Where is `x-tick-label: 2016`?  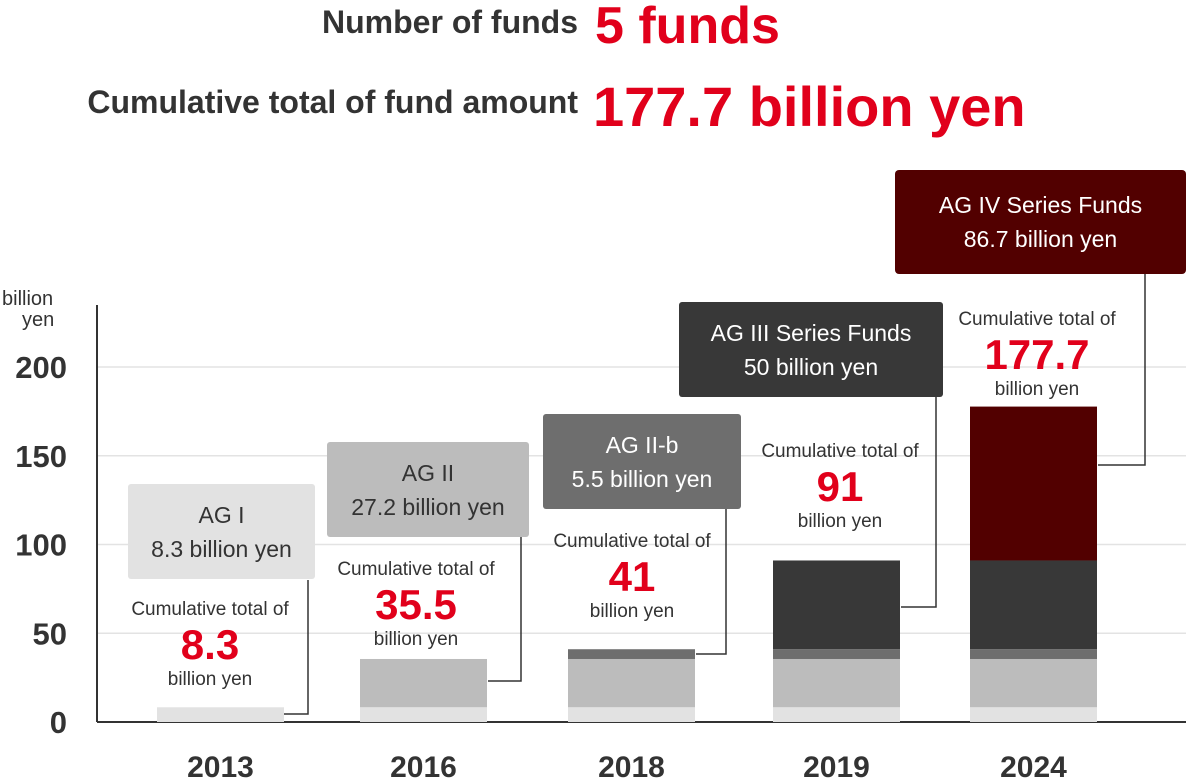
x-tick-label: 2016 is located at coordinates (423, 764).